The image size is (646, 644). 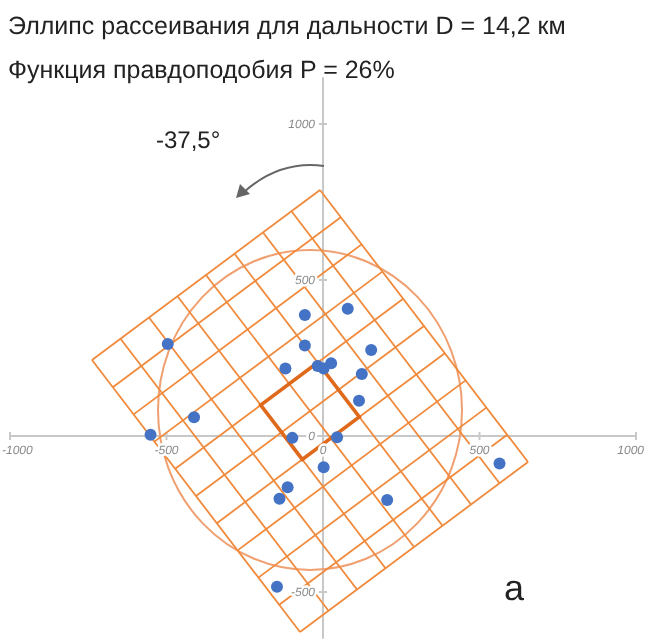 What do you see at coordinates (188, 140) in the screenshot?
I see `annotation: -37,5°` at bounding box center [188, 140].